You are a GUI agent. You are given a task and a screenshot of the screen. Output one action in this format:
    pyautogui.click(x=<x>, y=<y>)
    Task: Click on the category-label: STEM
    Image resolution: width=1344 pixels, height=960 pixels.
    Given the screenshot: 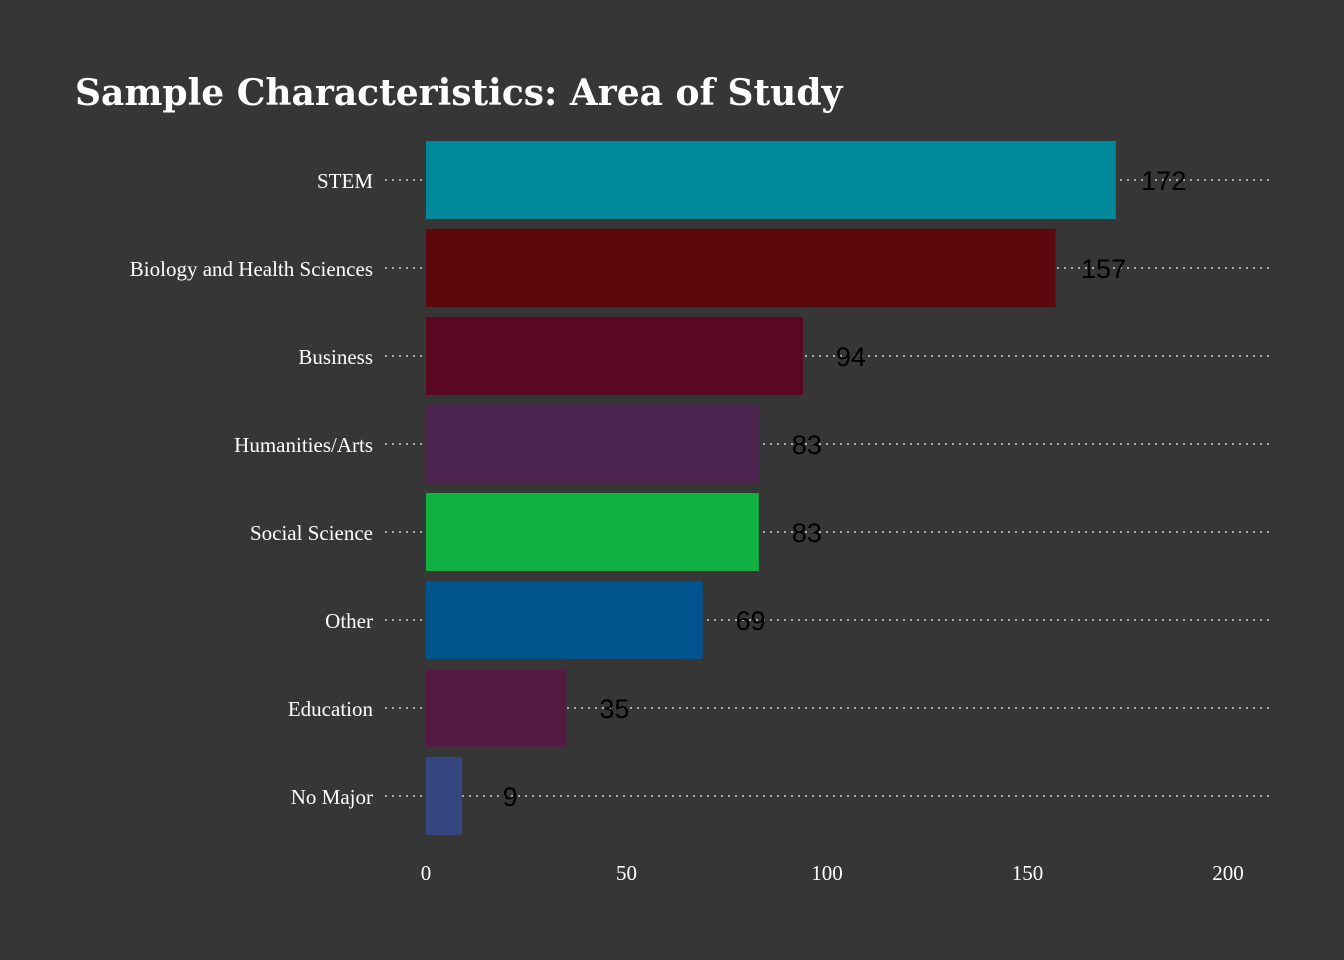 What is the action you would take?
    pyautogui.click(x=345, y=181)
    